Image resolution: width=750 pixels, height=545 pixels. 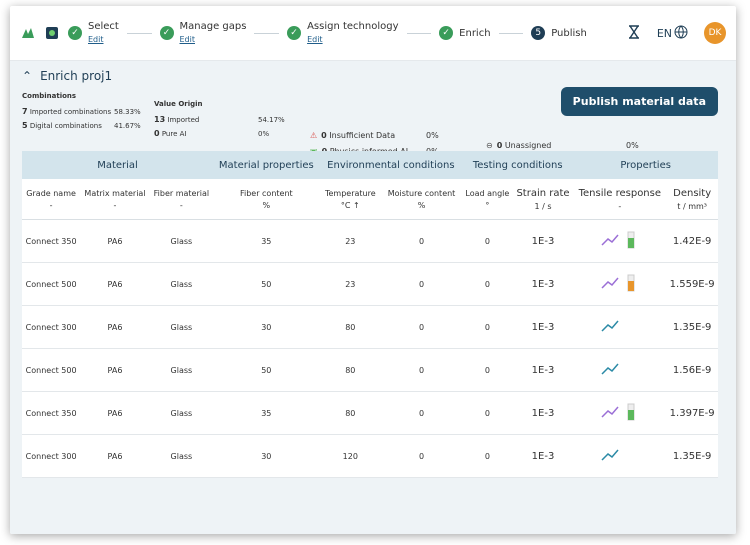 I want to click on language: EN, so click(x=664, y=33).